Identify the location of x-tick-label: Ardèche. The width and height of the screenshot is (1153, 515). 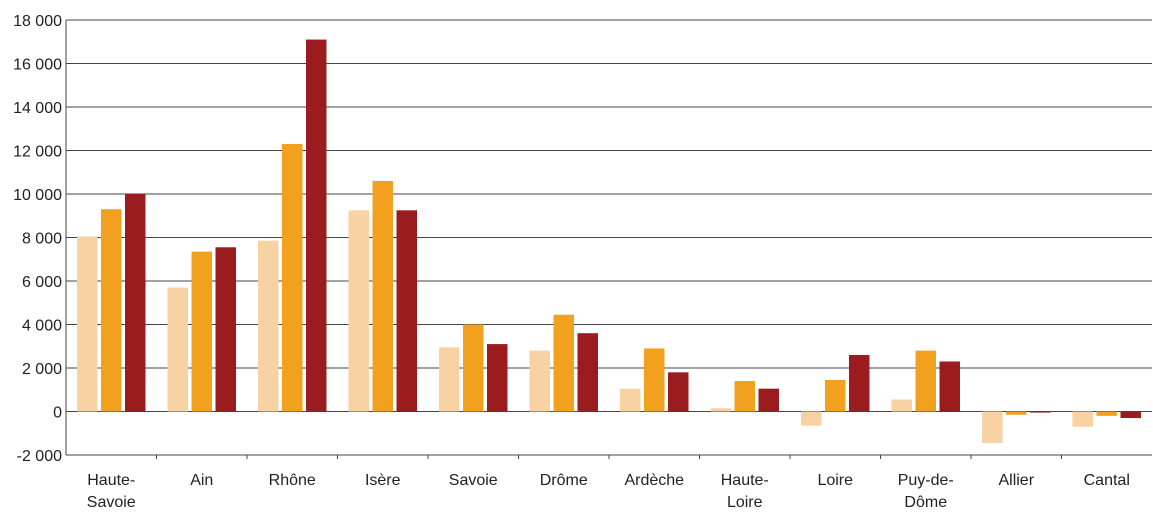
(654, 480).